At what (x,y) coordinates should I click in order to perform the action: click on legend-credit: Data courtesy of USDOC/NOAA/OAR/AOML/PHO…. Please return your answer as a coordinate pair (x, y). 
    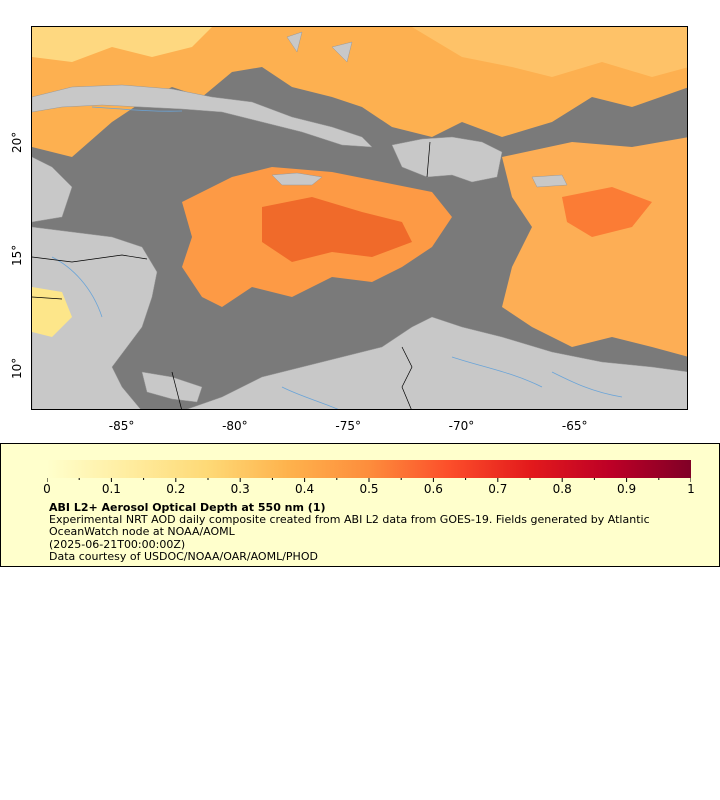
    Looking at the image, I should click on (183, 556).